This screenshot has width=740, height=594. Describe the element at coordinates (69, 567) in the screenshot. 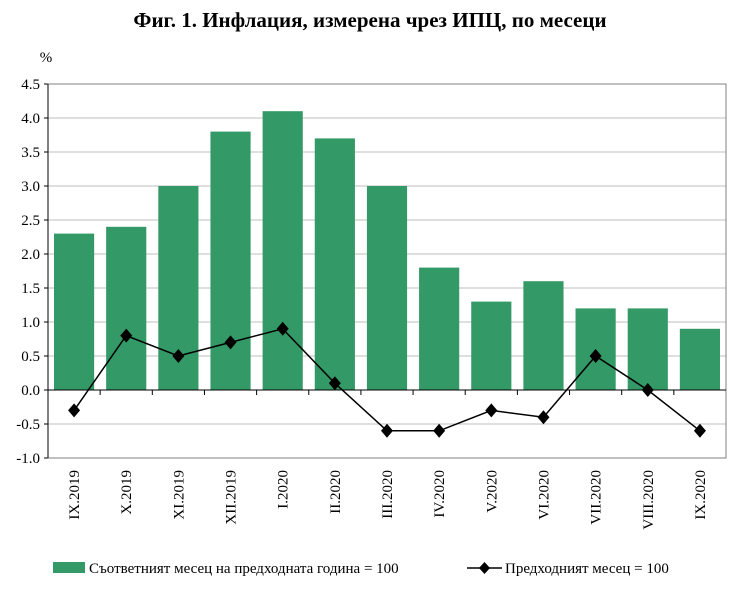

I see `legend-swatch-bars` at that location.